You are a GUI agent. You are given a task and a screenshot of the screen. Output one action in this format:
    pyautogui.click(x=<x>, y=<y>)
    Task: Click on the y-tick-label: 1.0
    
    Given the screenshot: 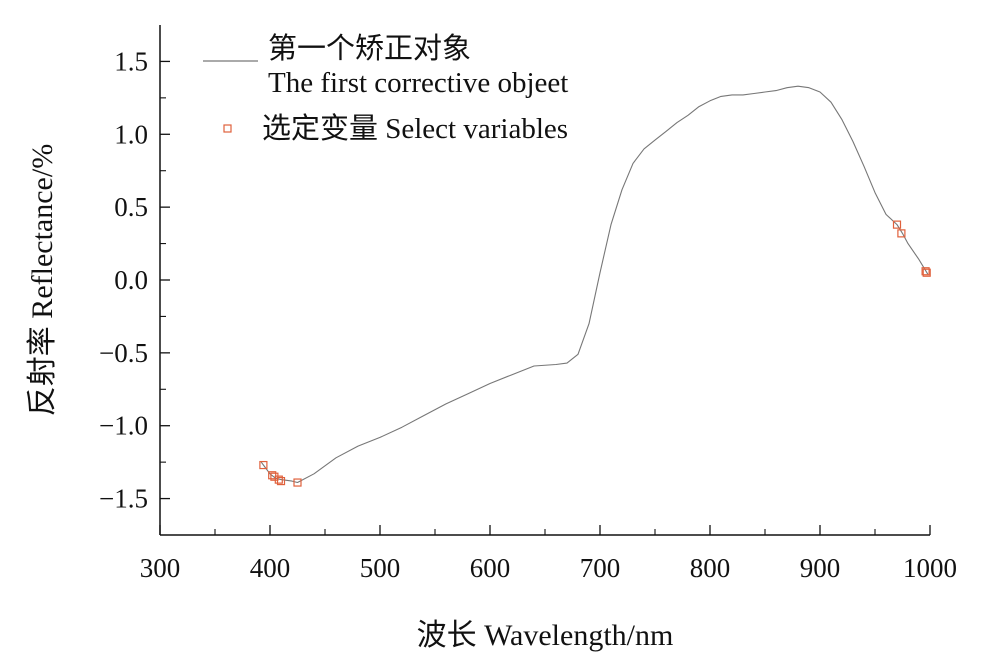 What is the action you would take?
    pyautogui.click(x=131, y=134)
    